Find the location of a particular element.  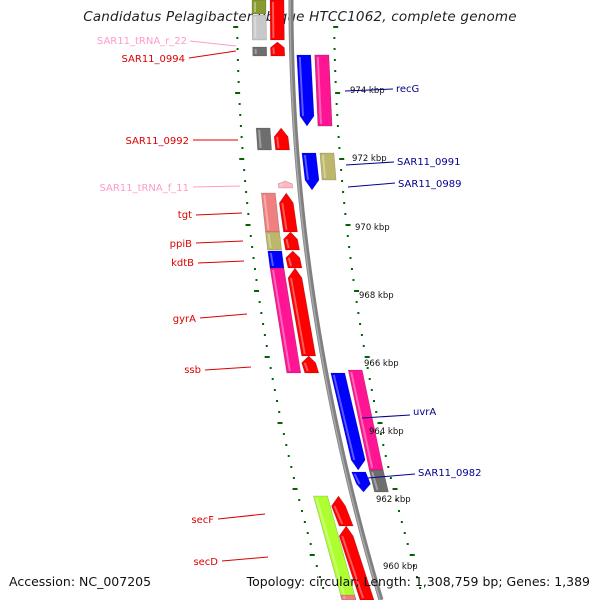

scale-label-968: 968 kbp is located at coordinates (376, 296).